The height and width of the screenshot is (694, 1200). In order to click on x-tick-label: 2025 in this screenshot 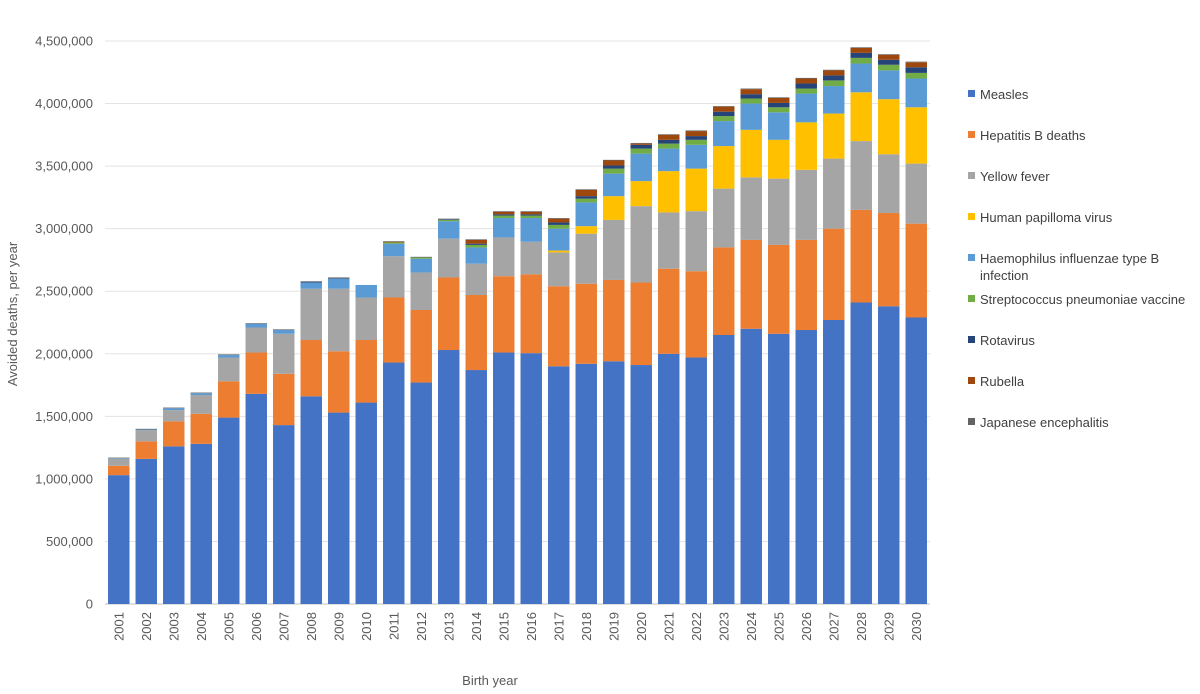, I will do `click(778, 626)`.